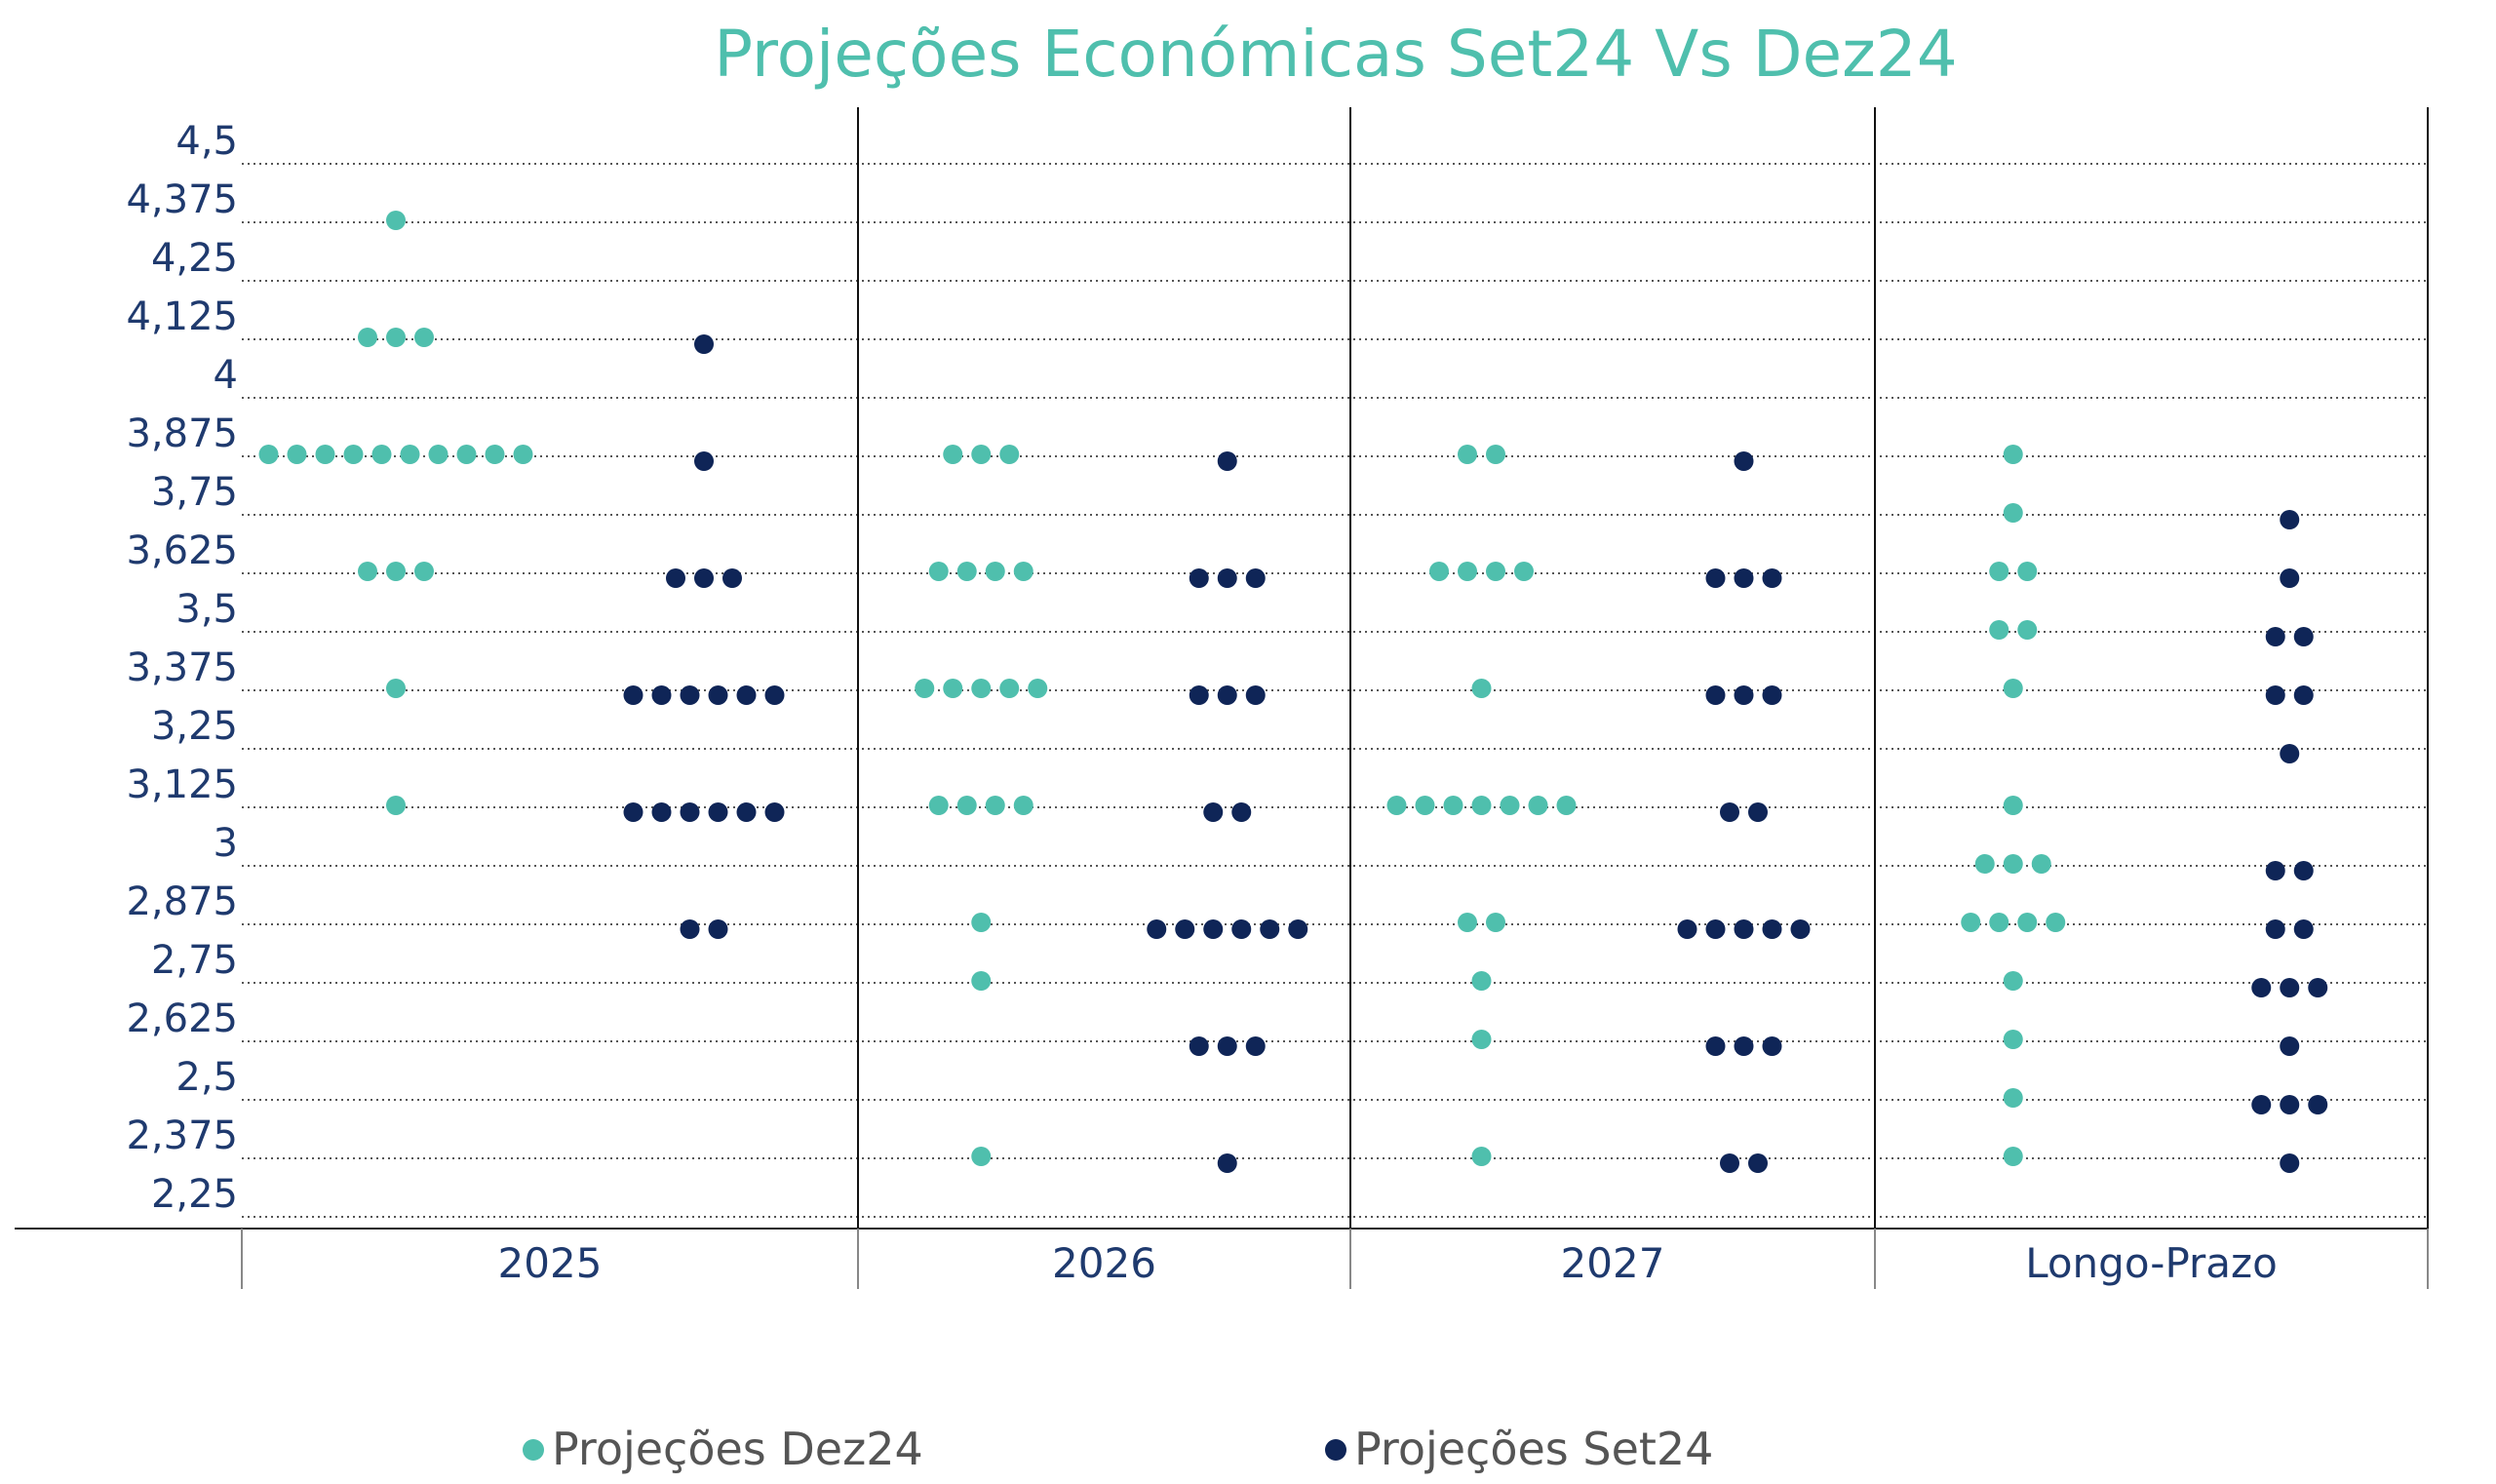 This screenshot has width=2496, height=1484. I want to click on y-tick-label: 2,5, so click(207, 1077).